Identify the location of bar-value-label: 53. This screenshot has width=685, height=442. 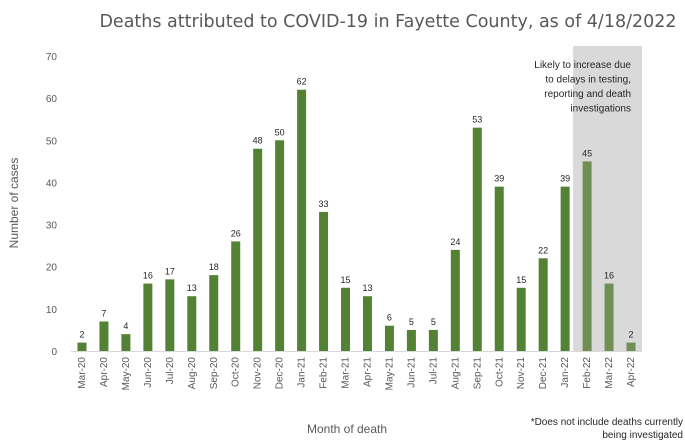
(477, 120).